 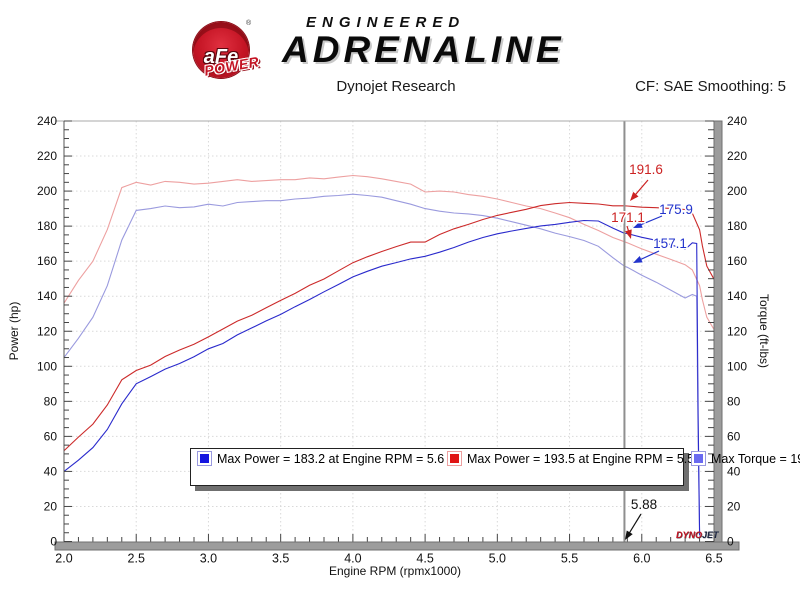 What do you see at coordinates (280, 559) in the screenshot?
I see `svg-text: 3.5` at bounding box center [280, 559].